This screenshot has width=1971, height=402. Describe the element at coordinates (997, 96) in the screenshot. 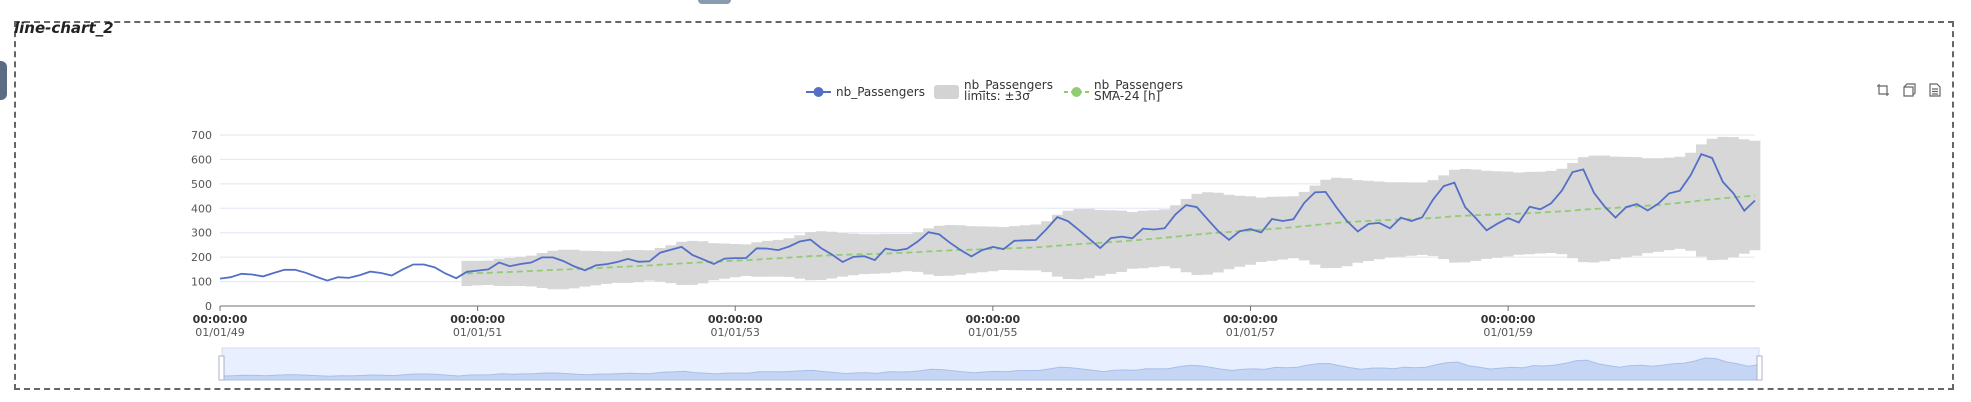

I see `legend-label-sub: limits: ±3σ` at that location.